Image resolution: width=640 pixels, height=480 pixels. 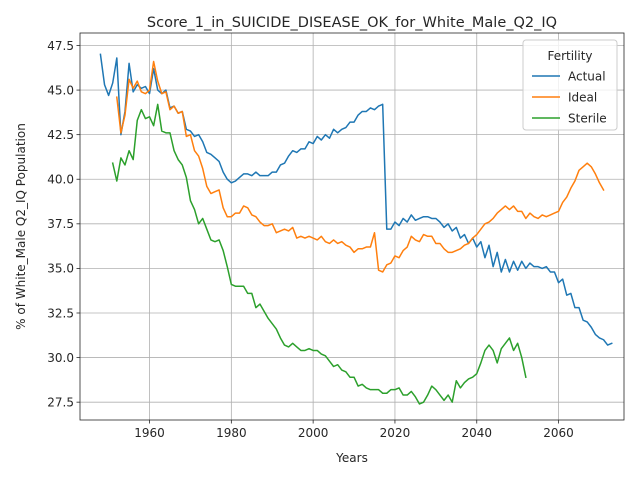 I want to click on y-tick-label: 40.0, so click(x=60, y=180).